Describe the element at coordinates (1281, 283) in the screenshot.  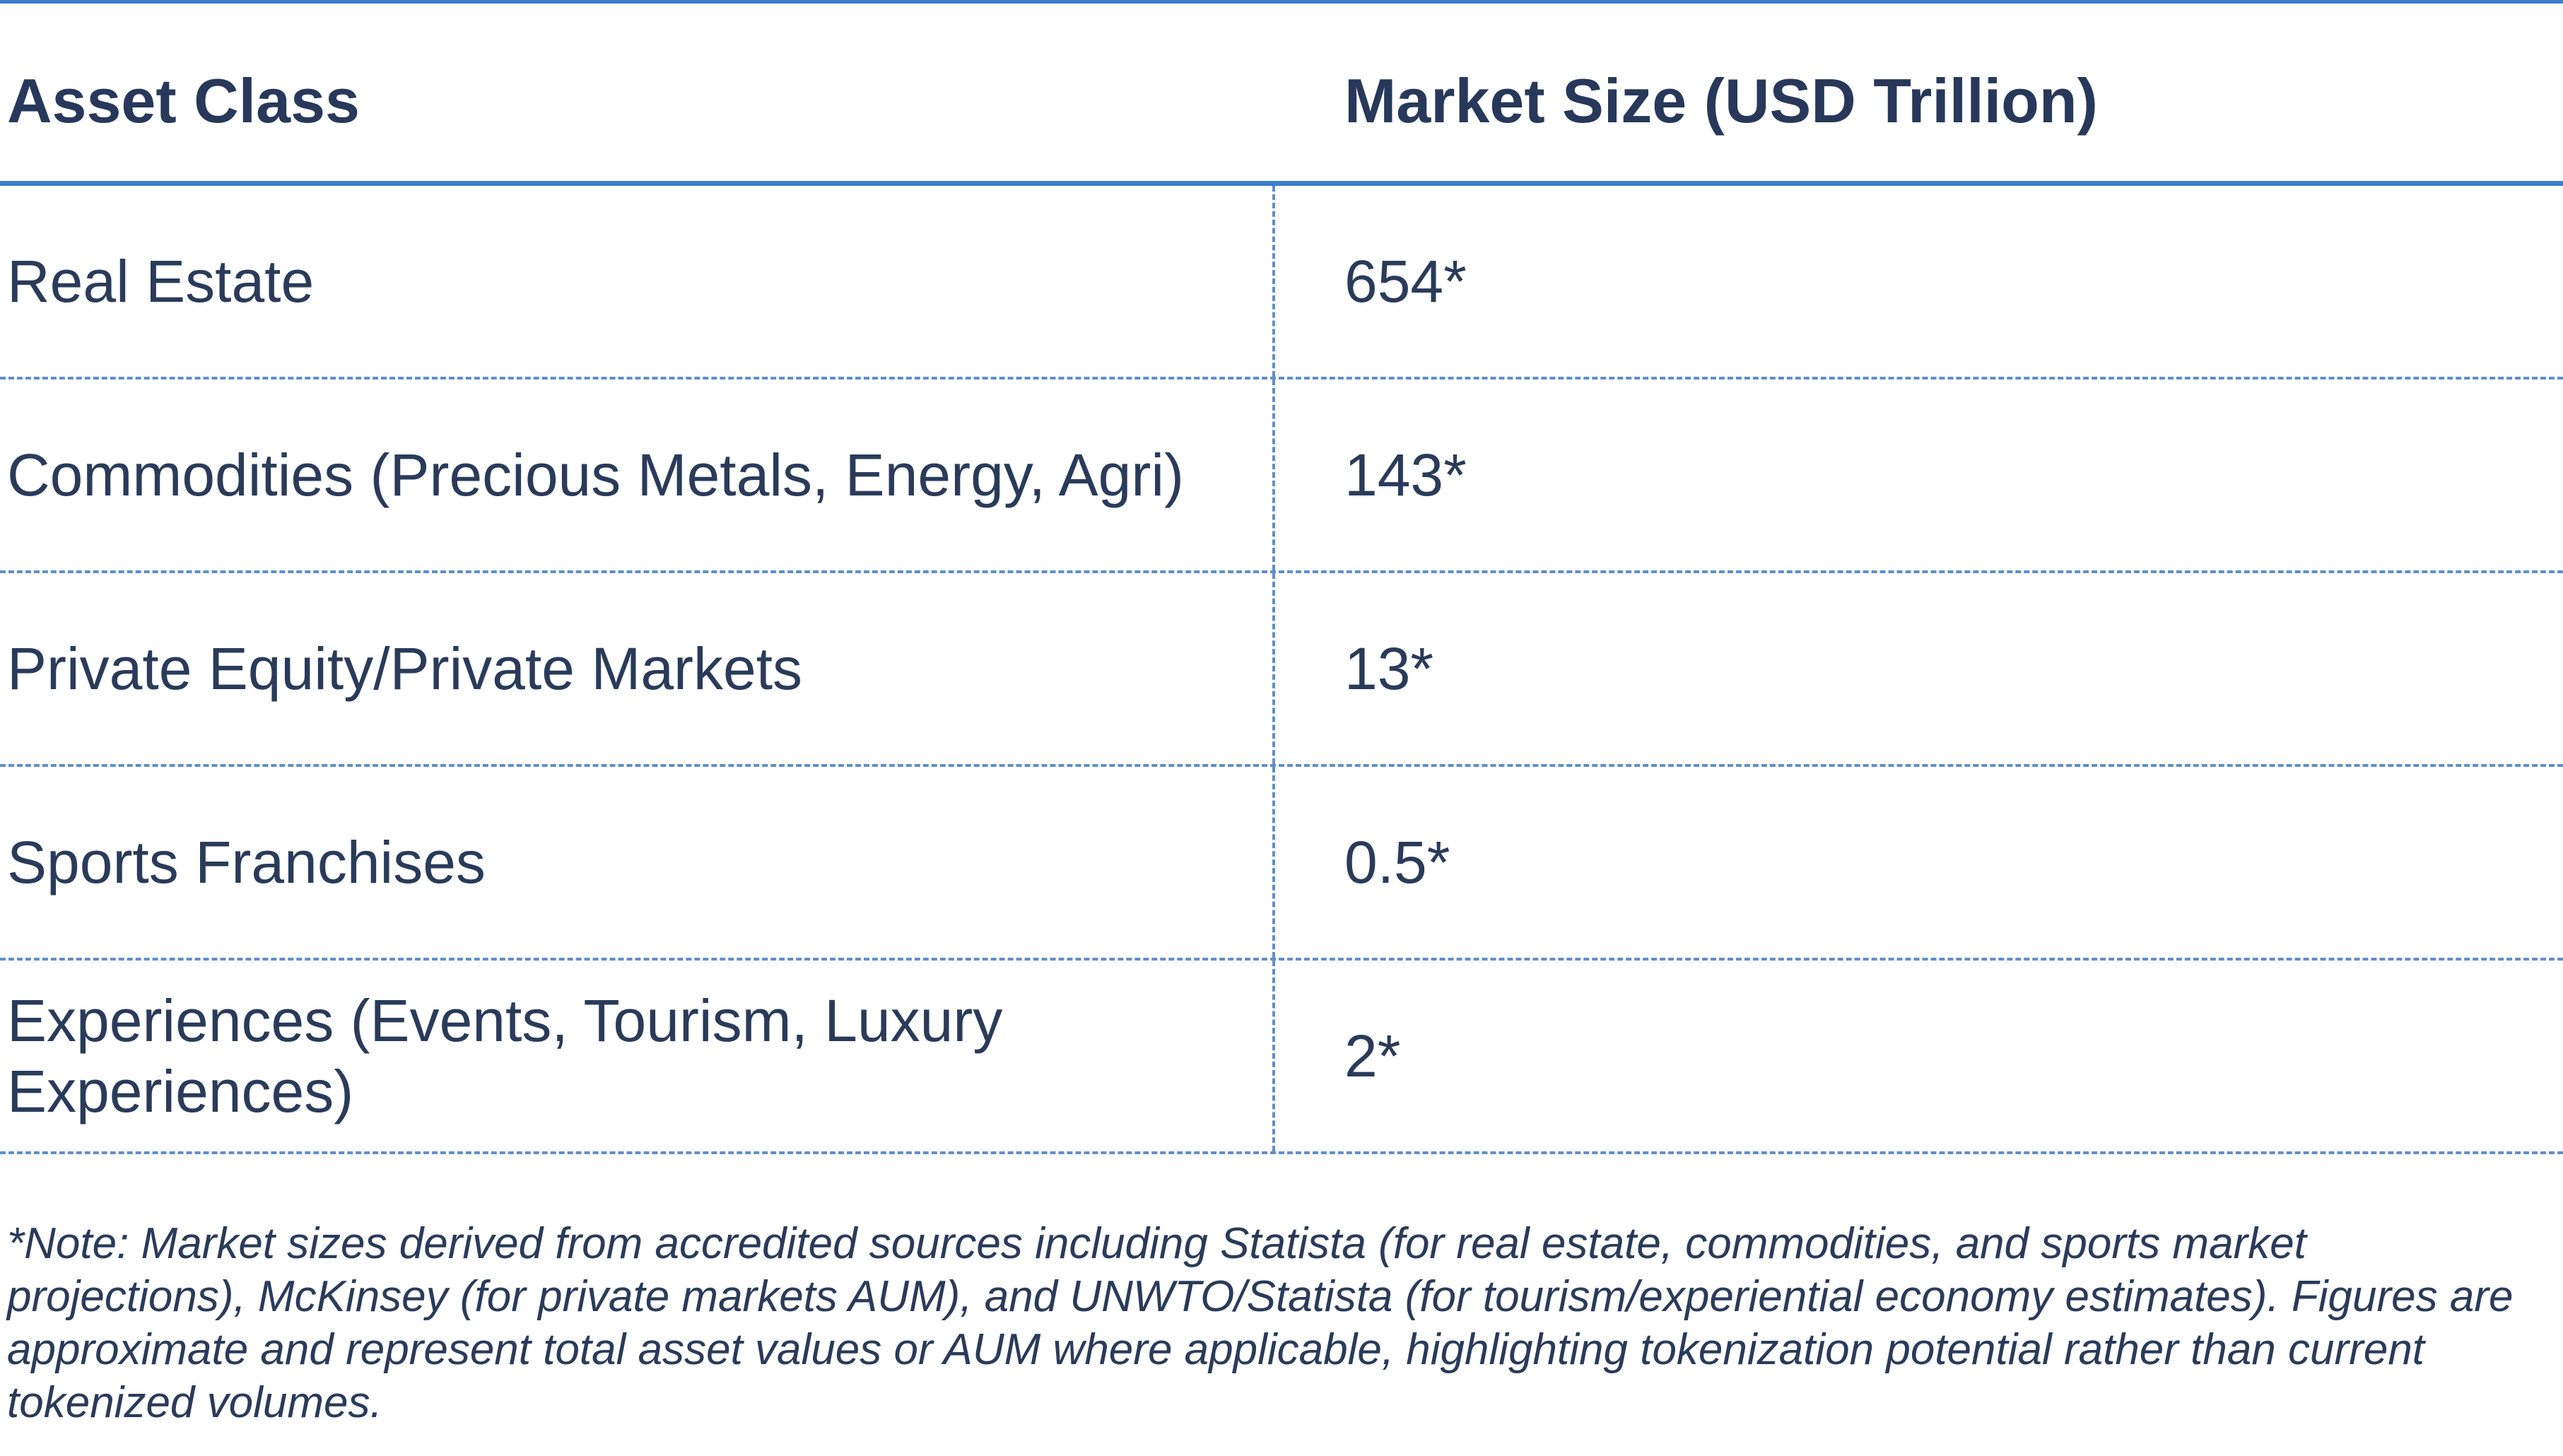
I see `table-row: Real Estate 654*` at that location.